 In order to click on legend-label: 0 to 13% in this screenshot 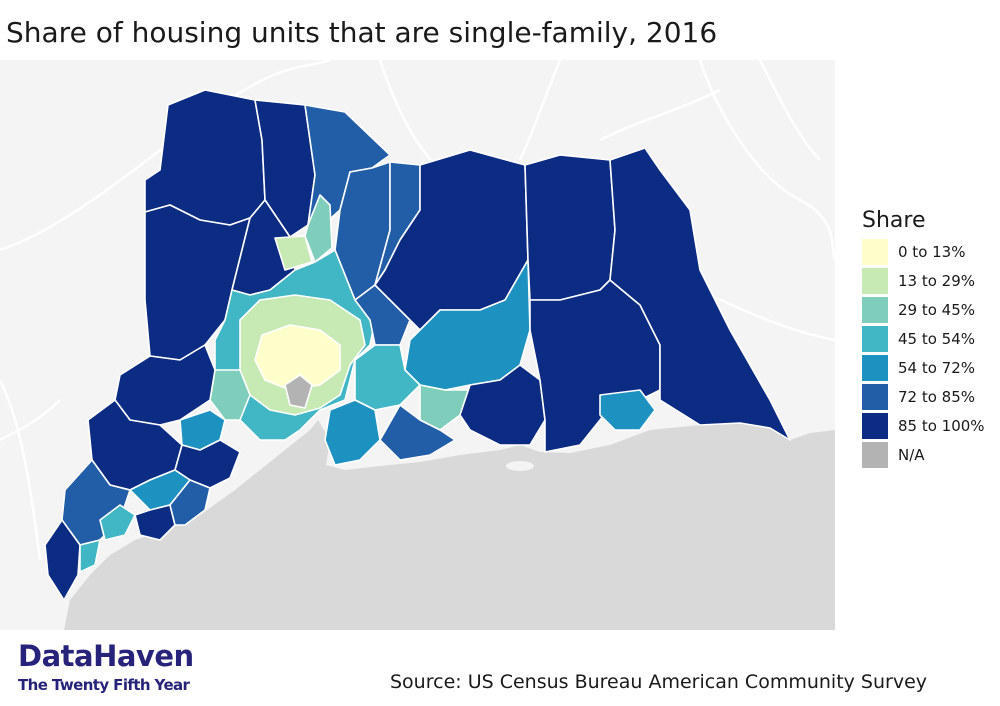, I will do `click(932, 251)`.